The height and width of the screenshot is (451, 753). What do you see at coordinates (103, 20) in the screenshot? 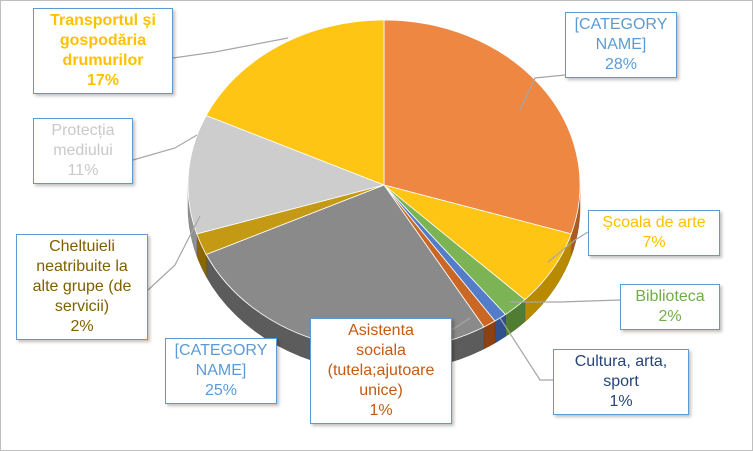
I see `label-line: Transportul și` at bounding box center [103, 20].